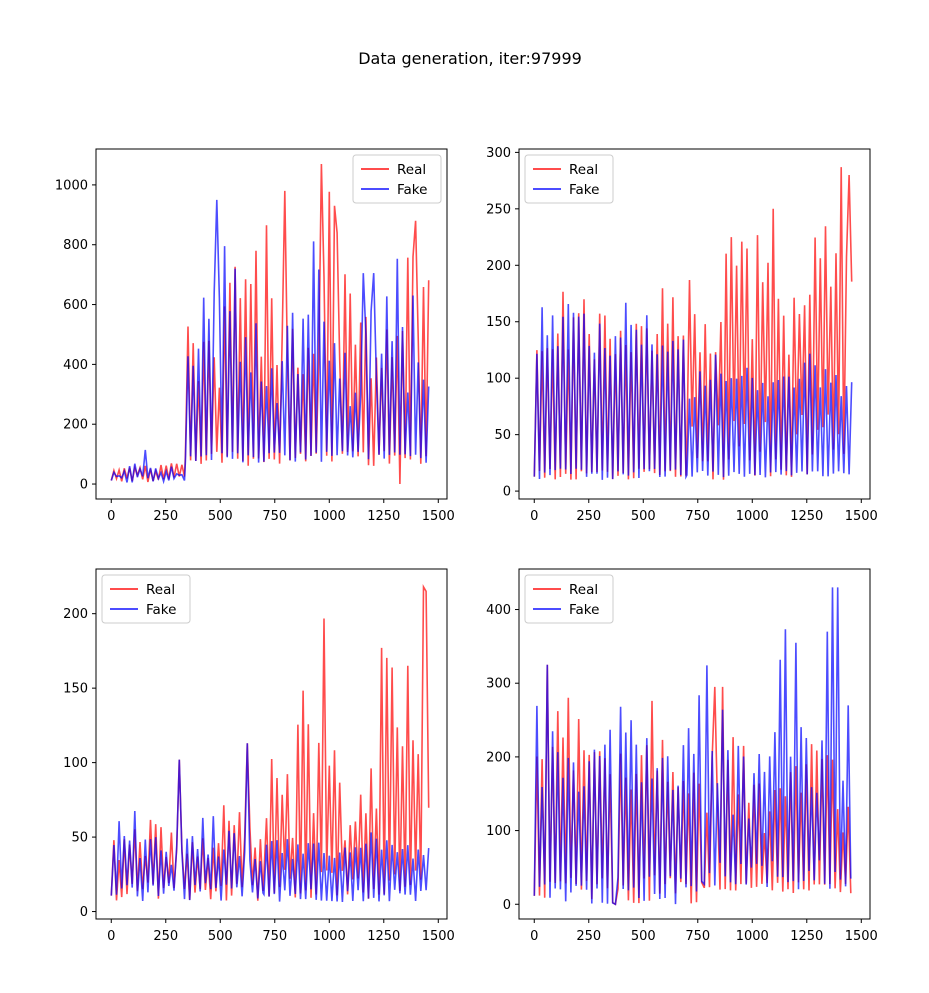 The image size is (929, 993). I want to click on y-tick-label: 800, so click(75, 245).